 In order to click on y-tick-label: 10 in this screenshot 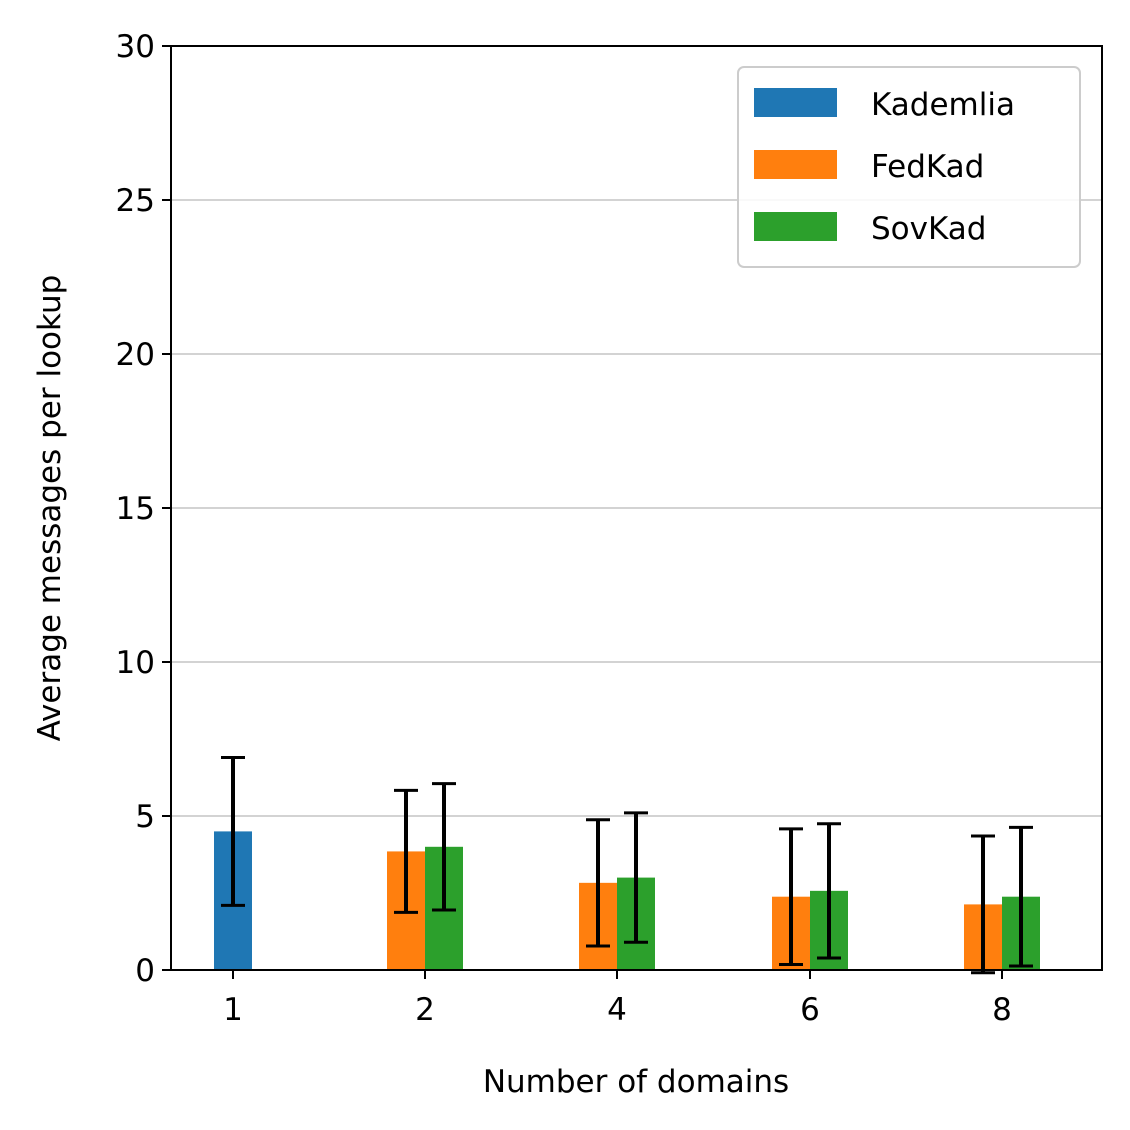, I will do `click(135, 663)`.